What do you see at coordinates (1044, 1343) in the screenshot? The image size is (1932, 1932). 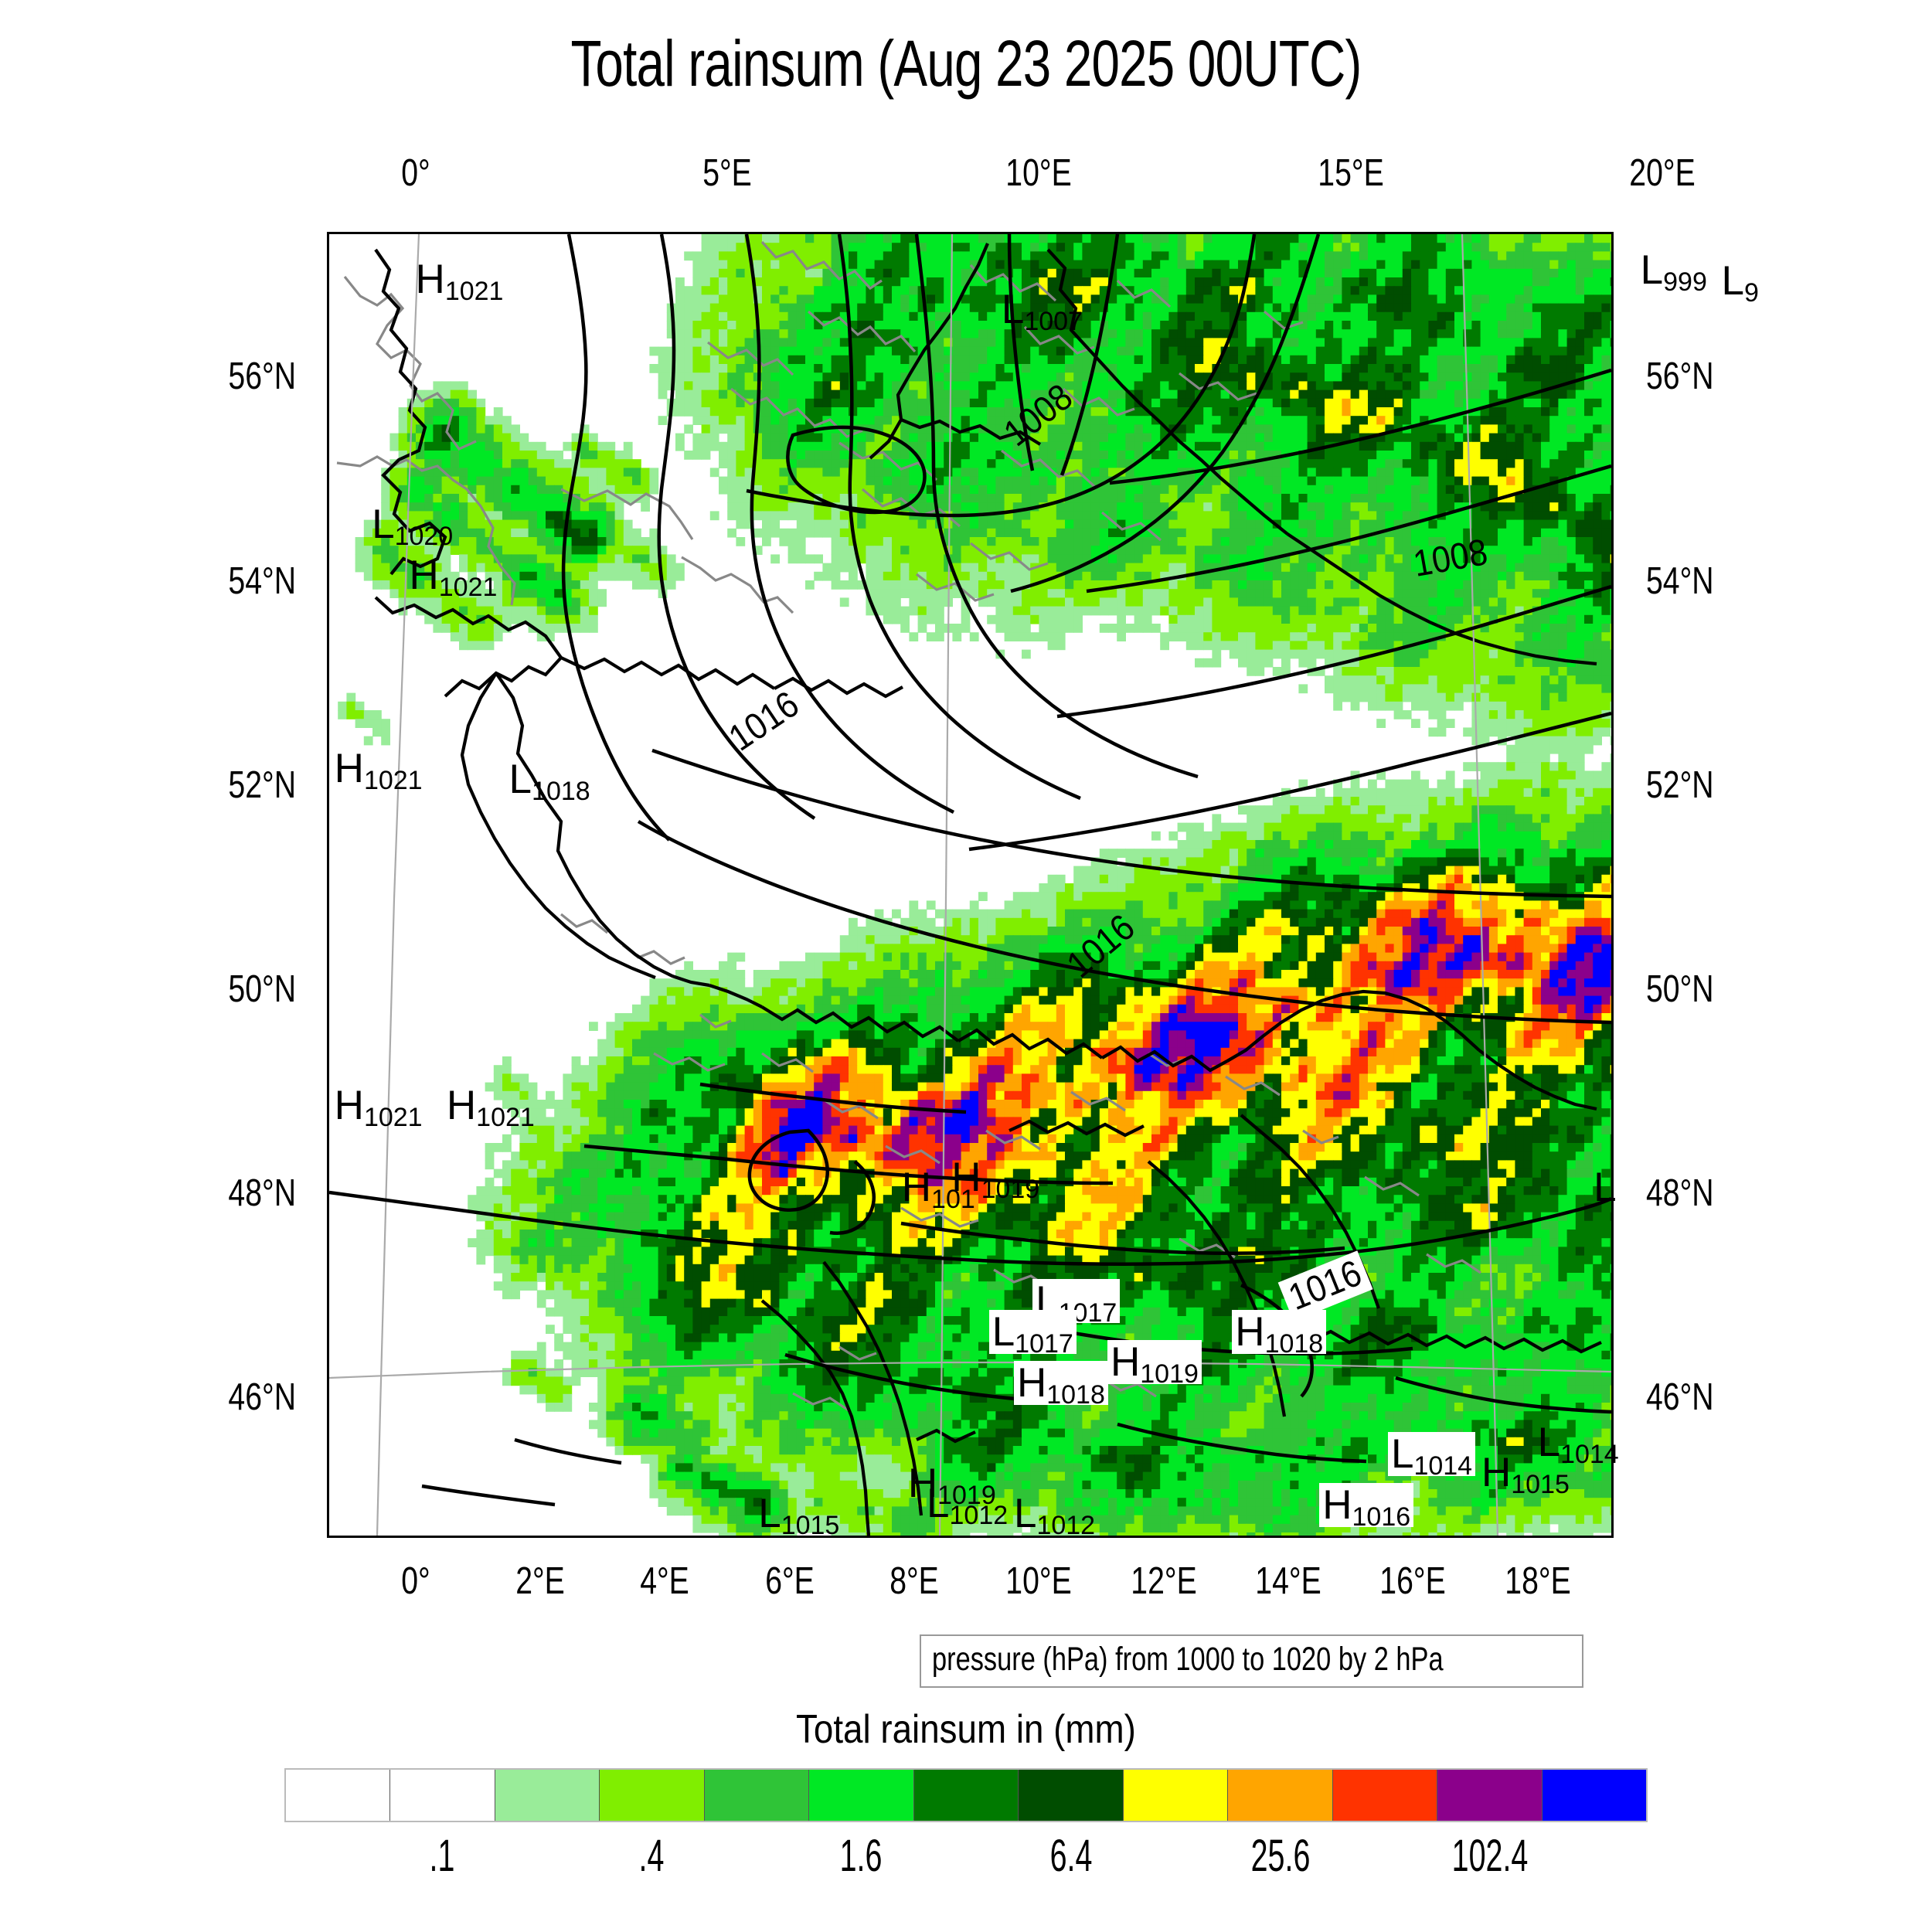 I see `pressure-center-value: 1017` at bounding box center [1044, 1343].